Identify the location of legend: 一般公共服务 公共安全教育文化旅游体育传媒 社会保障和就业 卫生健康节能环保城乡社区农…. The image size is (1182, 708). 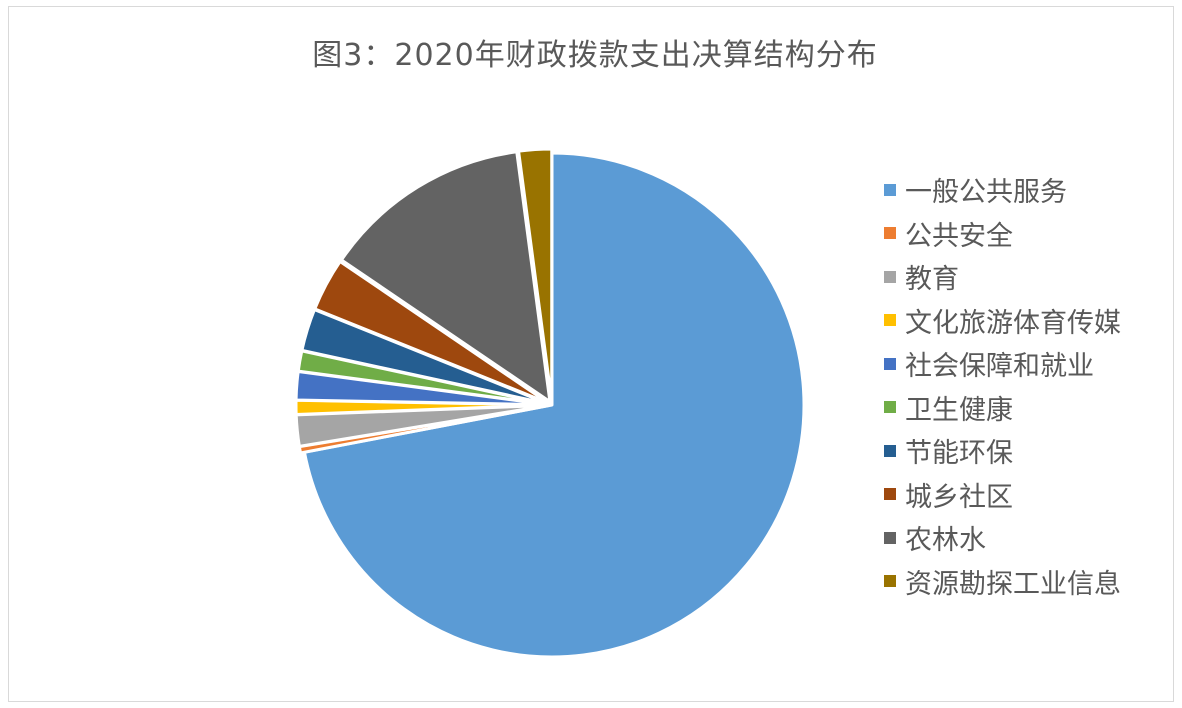
(1002, 385).